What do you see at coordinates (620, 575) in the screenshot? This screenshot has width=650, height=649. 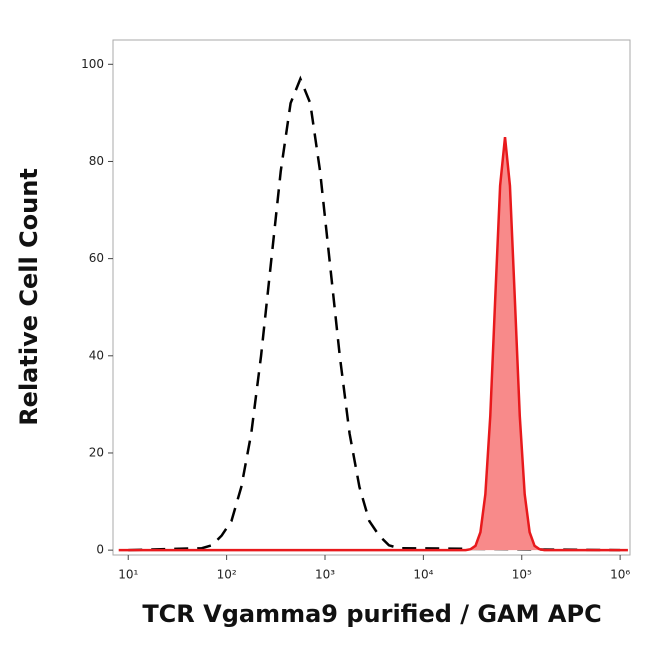 I see `x-tick-label: 10⁶` at bounding box center [620, 575].